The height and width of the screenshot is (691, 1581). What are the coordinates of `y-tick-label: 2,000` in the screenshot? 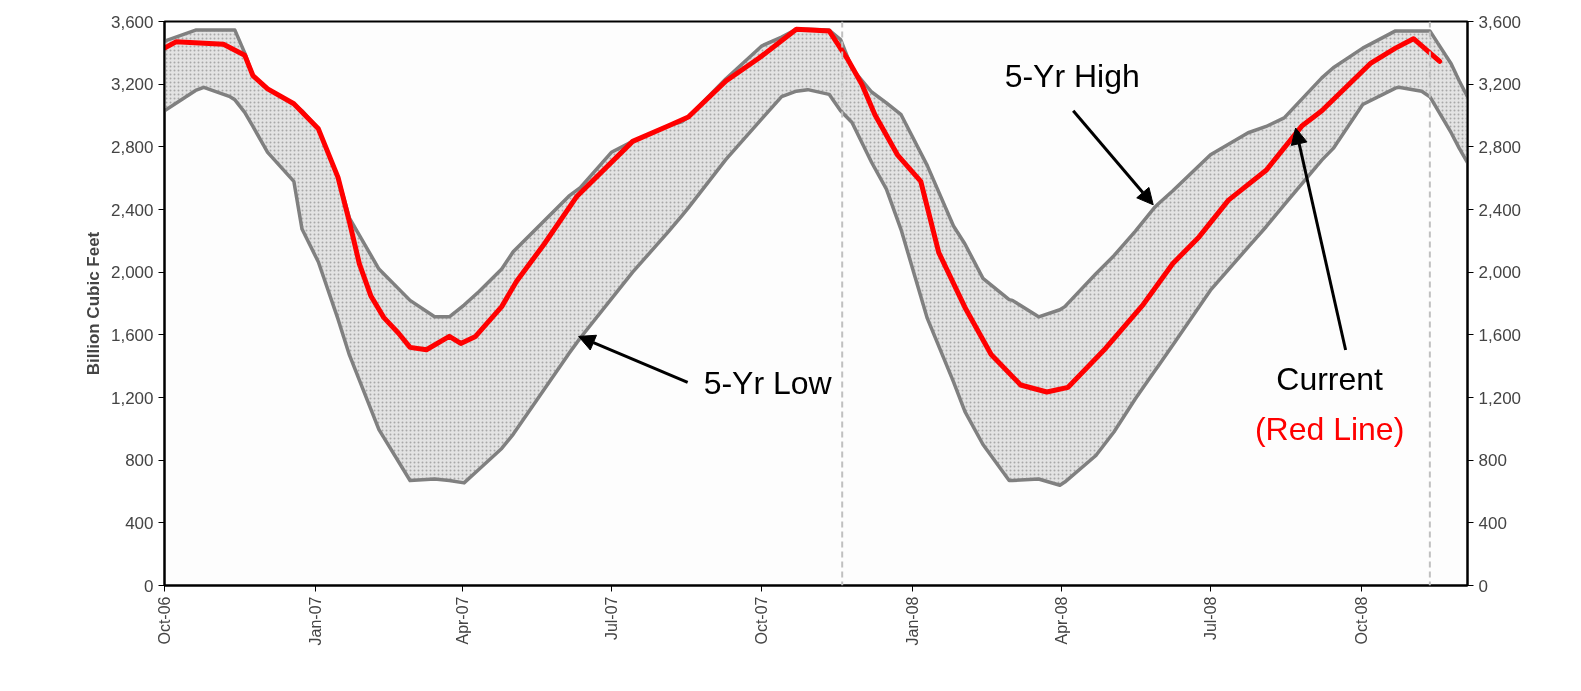 It's located at (132, 273).